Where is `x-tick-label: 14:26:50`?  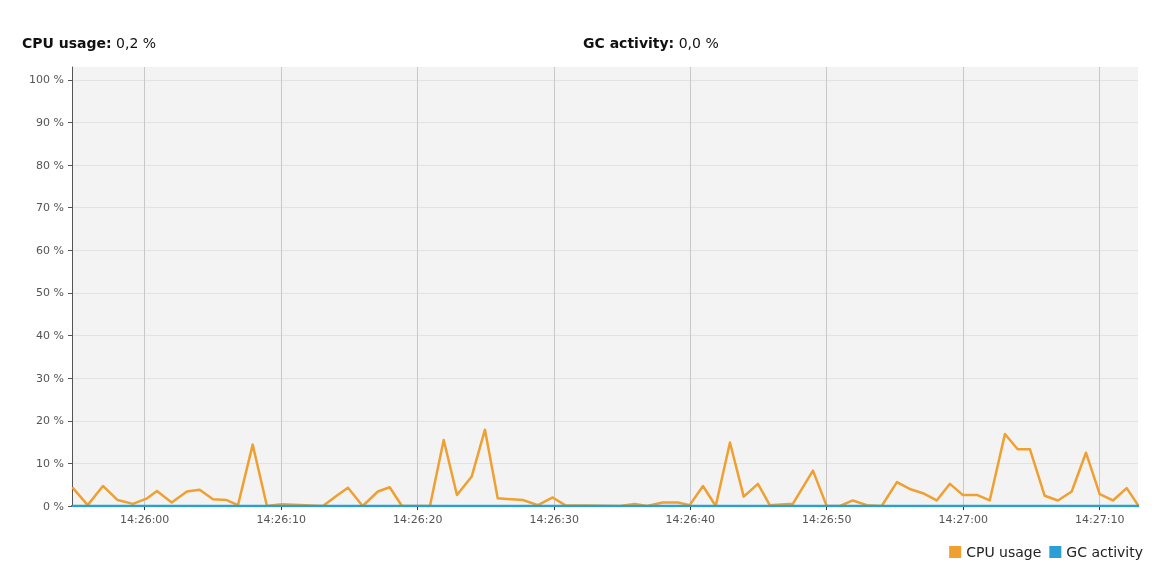
x-tick-label: 14:26:50 is located at coordinates (826, 519).